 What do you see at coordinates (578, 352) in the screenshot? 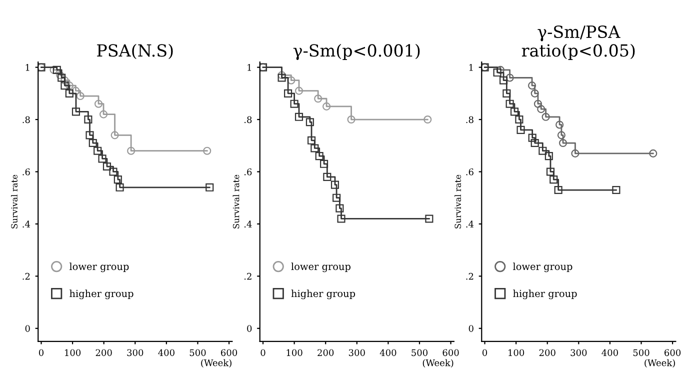
I see `x-tick-label: 300` at bounding box center [578, 352].